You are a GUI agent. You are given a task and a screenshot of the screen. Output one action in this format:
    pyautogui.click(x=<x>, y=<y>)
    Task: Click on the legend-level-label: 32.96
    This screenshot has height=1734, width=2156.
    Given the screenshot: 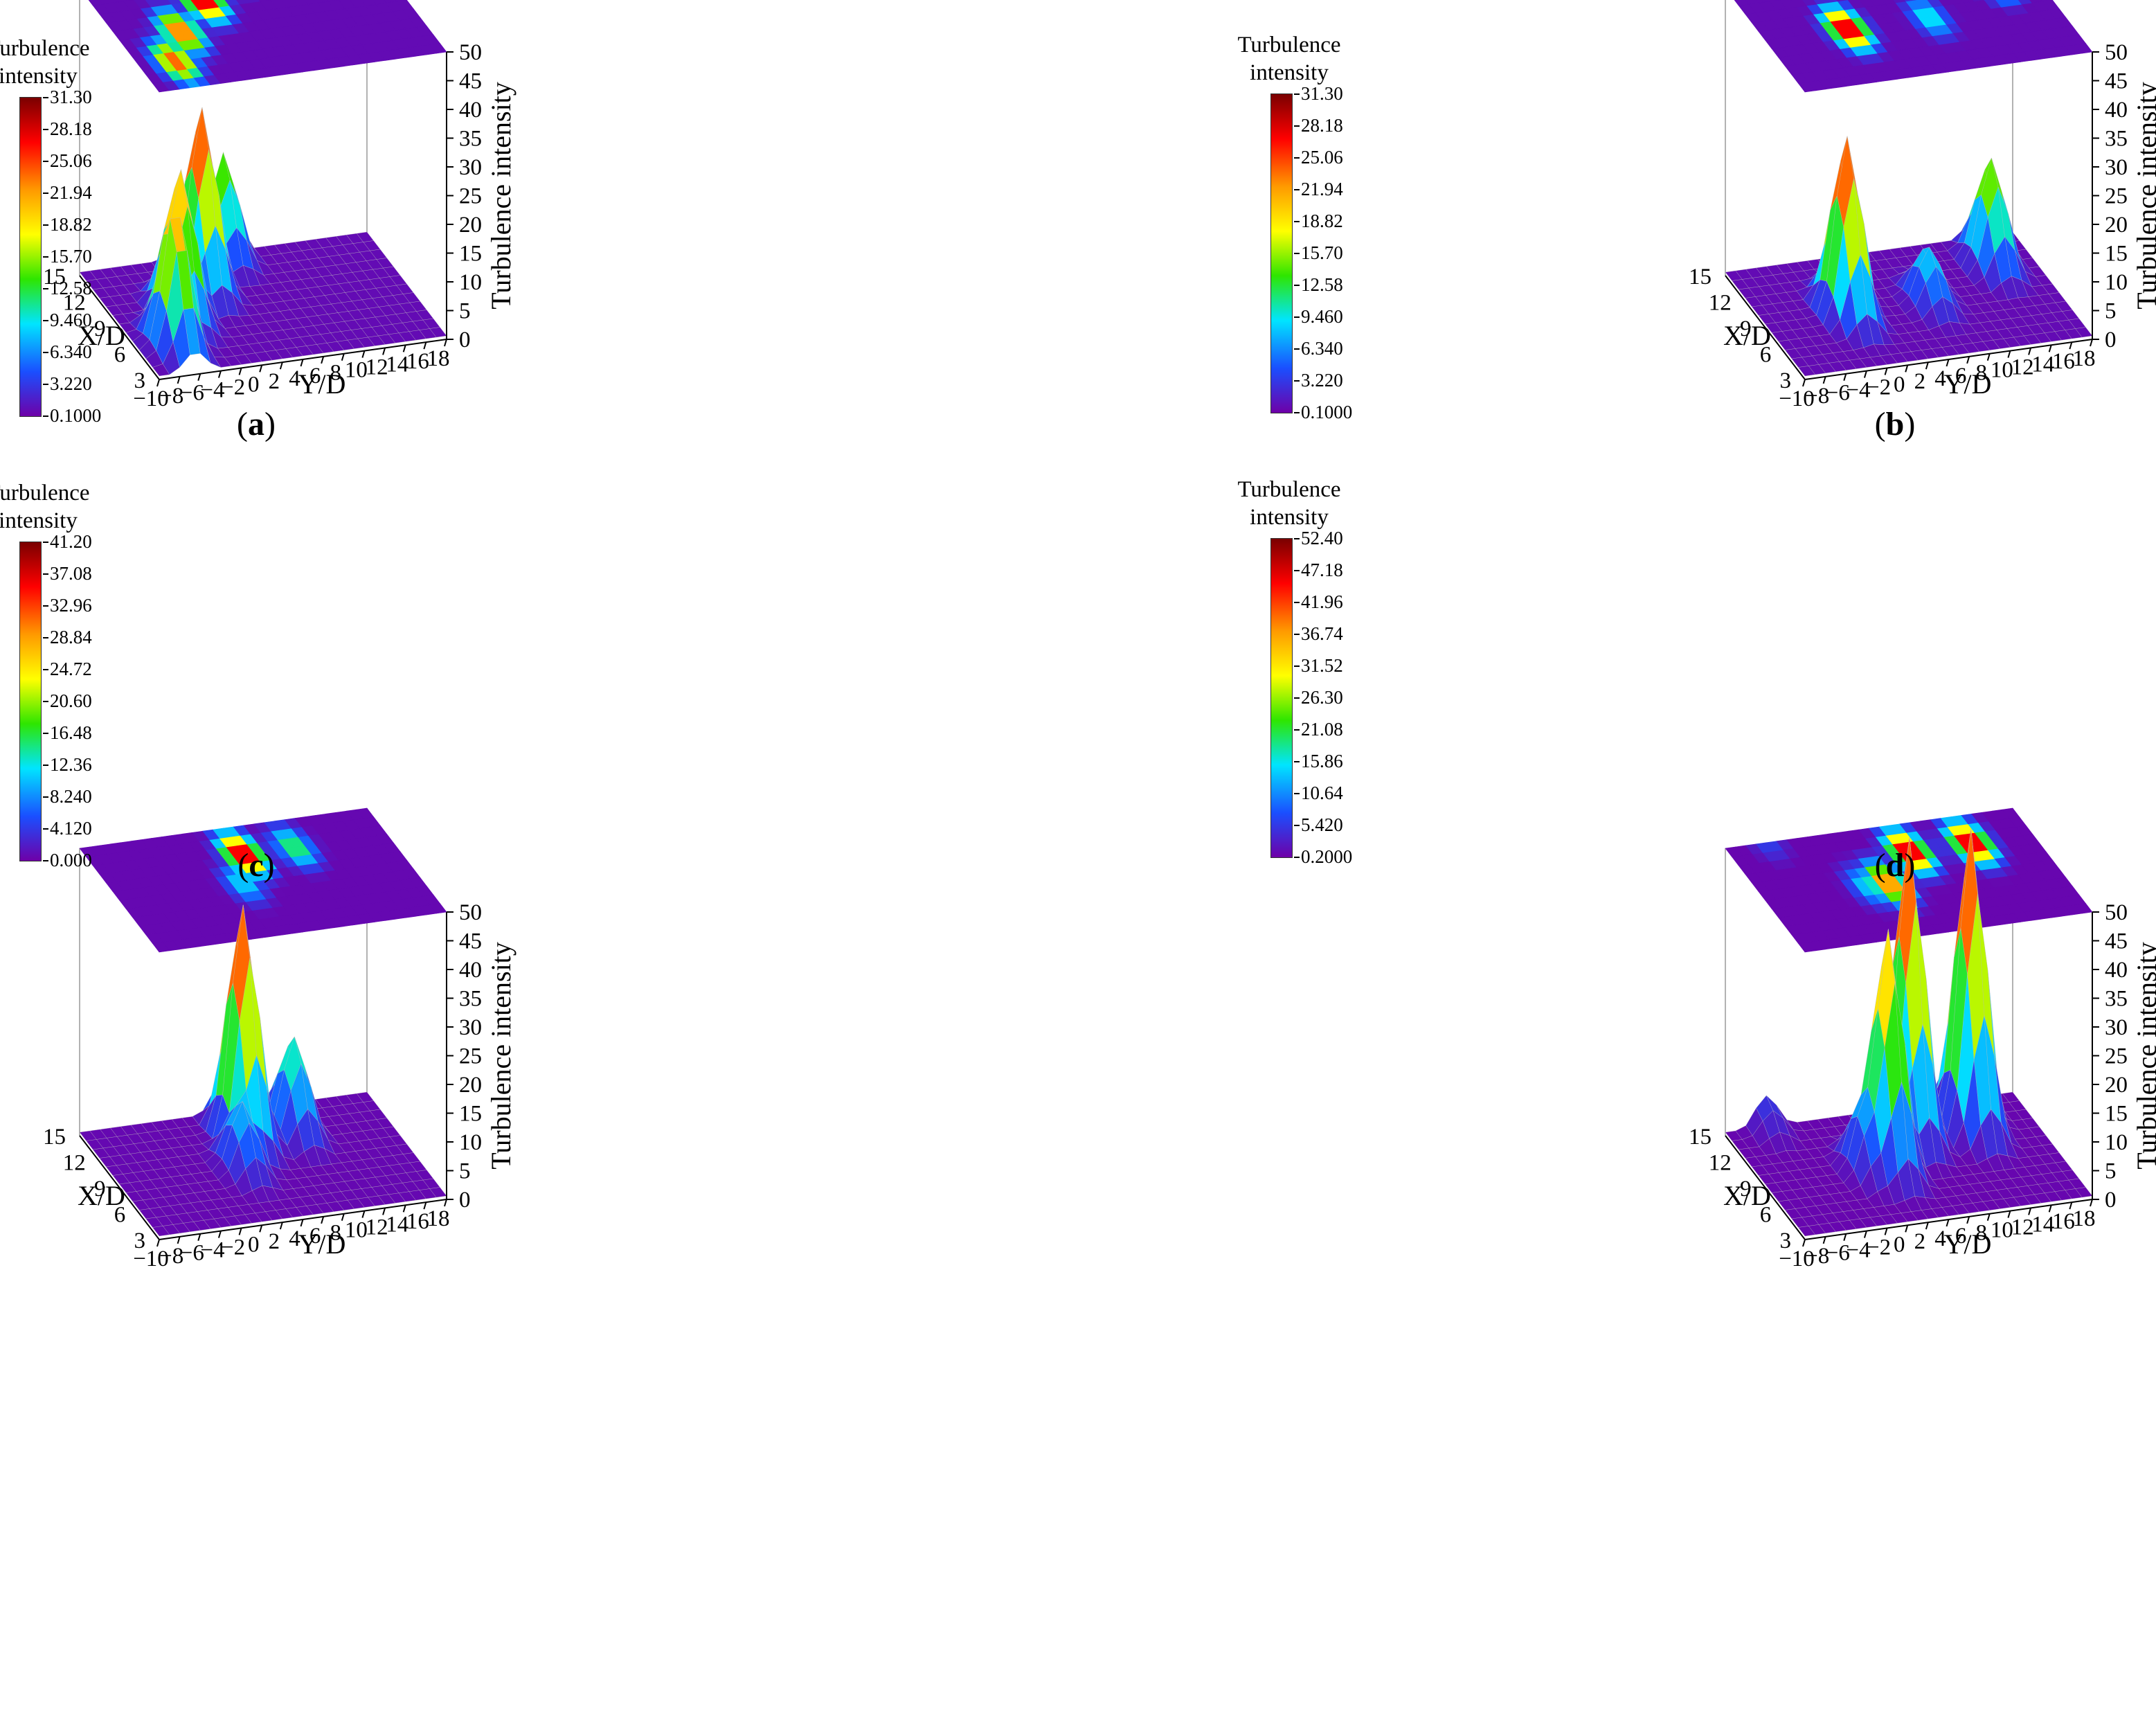 What is the action you would take?
    pyautogui.click(x=71, y=605)
    